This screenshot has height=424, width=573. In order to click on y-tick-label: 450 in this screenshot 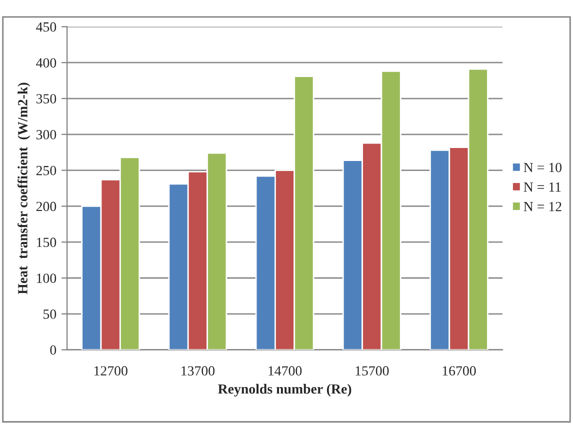, I will do `click(46, 27)`.